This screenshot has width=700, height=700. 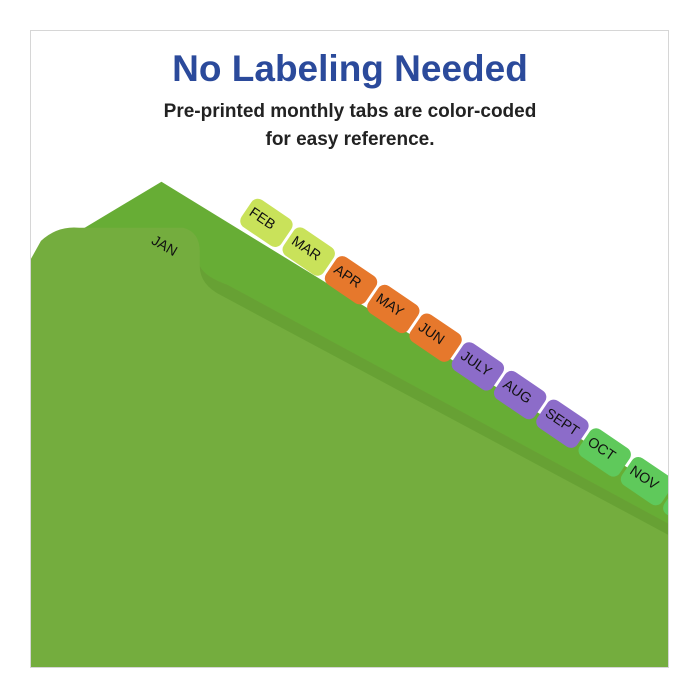 I want to click on subtitle-line-1: Pre-printed monthly tabs are color-coded, so click(x=350, y=111).